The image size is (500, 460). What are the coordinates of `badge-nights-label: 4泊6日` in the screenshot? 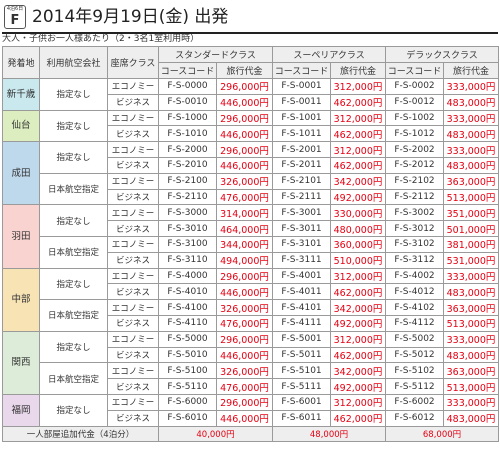 It's located at (15, 9).